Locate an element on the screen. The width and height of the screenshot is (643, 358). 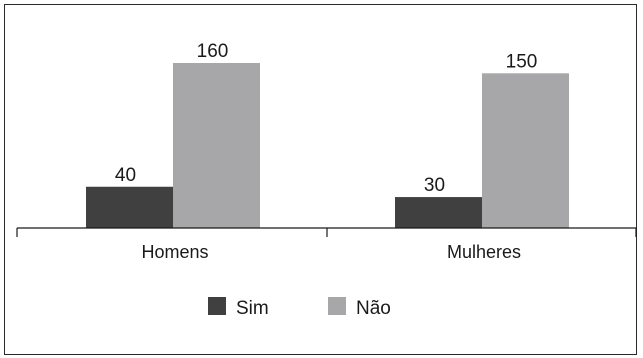
x-axis-ticks is located at coordinates (326, 232).